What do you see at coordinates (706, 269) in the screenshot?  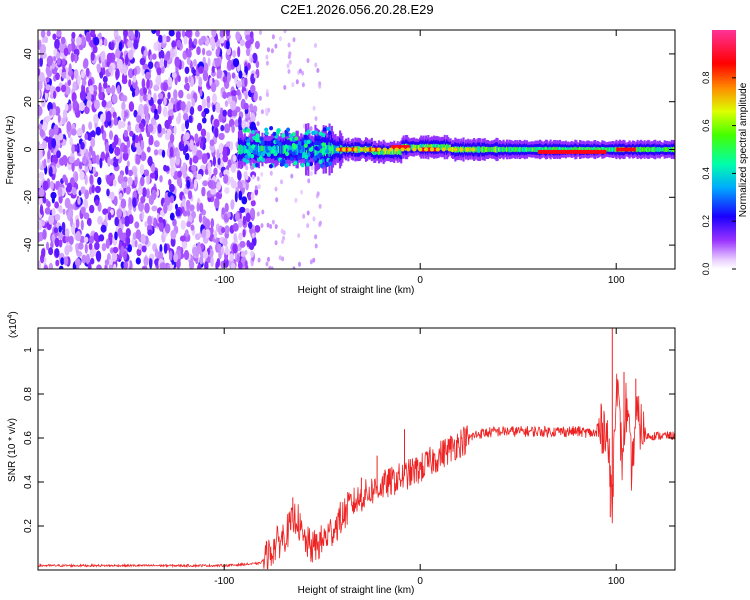 I see `colorbar-tick-label: 0.0` at bounding box center [706, 269].